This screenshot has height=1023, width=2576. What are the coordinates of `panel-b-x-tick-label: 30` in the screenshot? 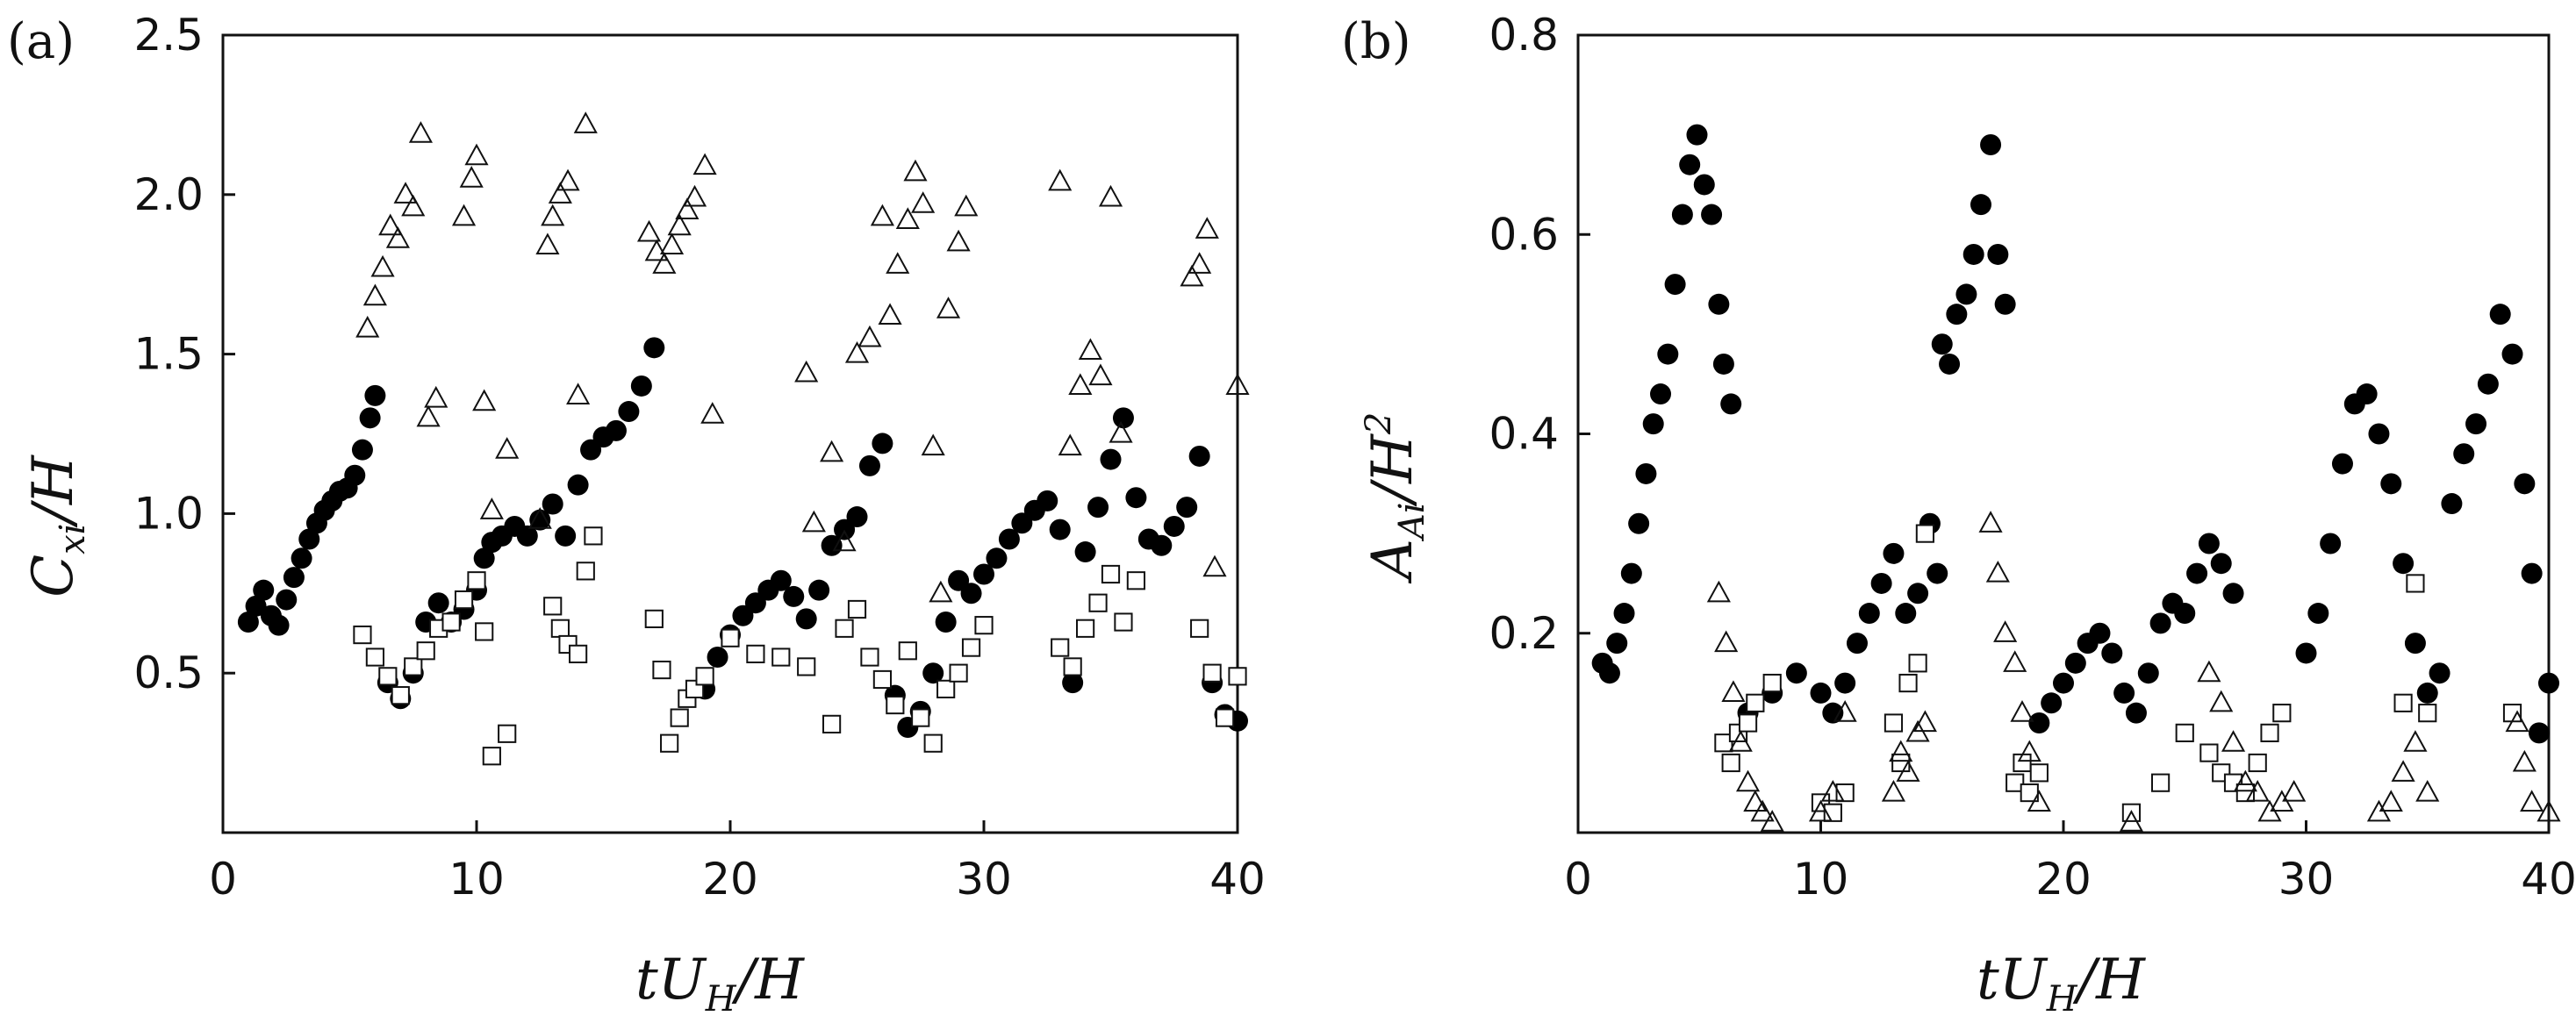 It's located at (2307, 880).